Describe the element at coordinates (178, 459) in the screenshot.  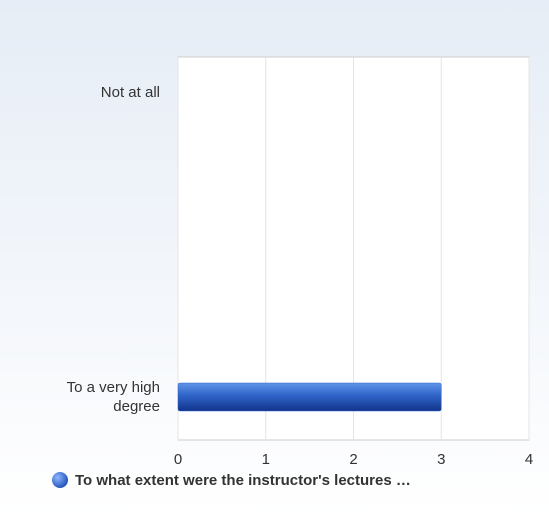
I see `x-tick-label: 0` at that location.